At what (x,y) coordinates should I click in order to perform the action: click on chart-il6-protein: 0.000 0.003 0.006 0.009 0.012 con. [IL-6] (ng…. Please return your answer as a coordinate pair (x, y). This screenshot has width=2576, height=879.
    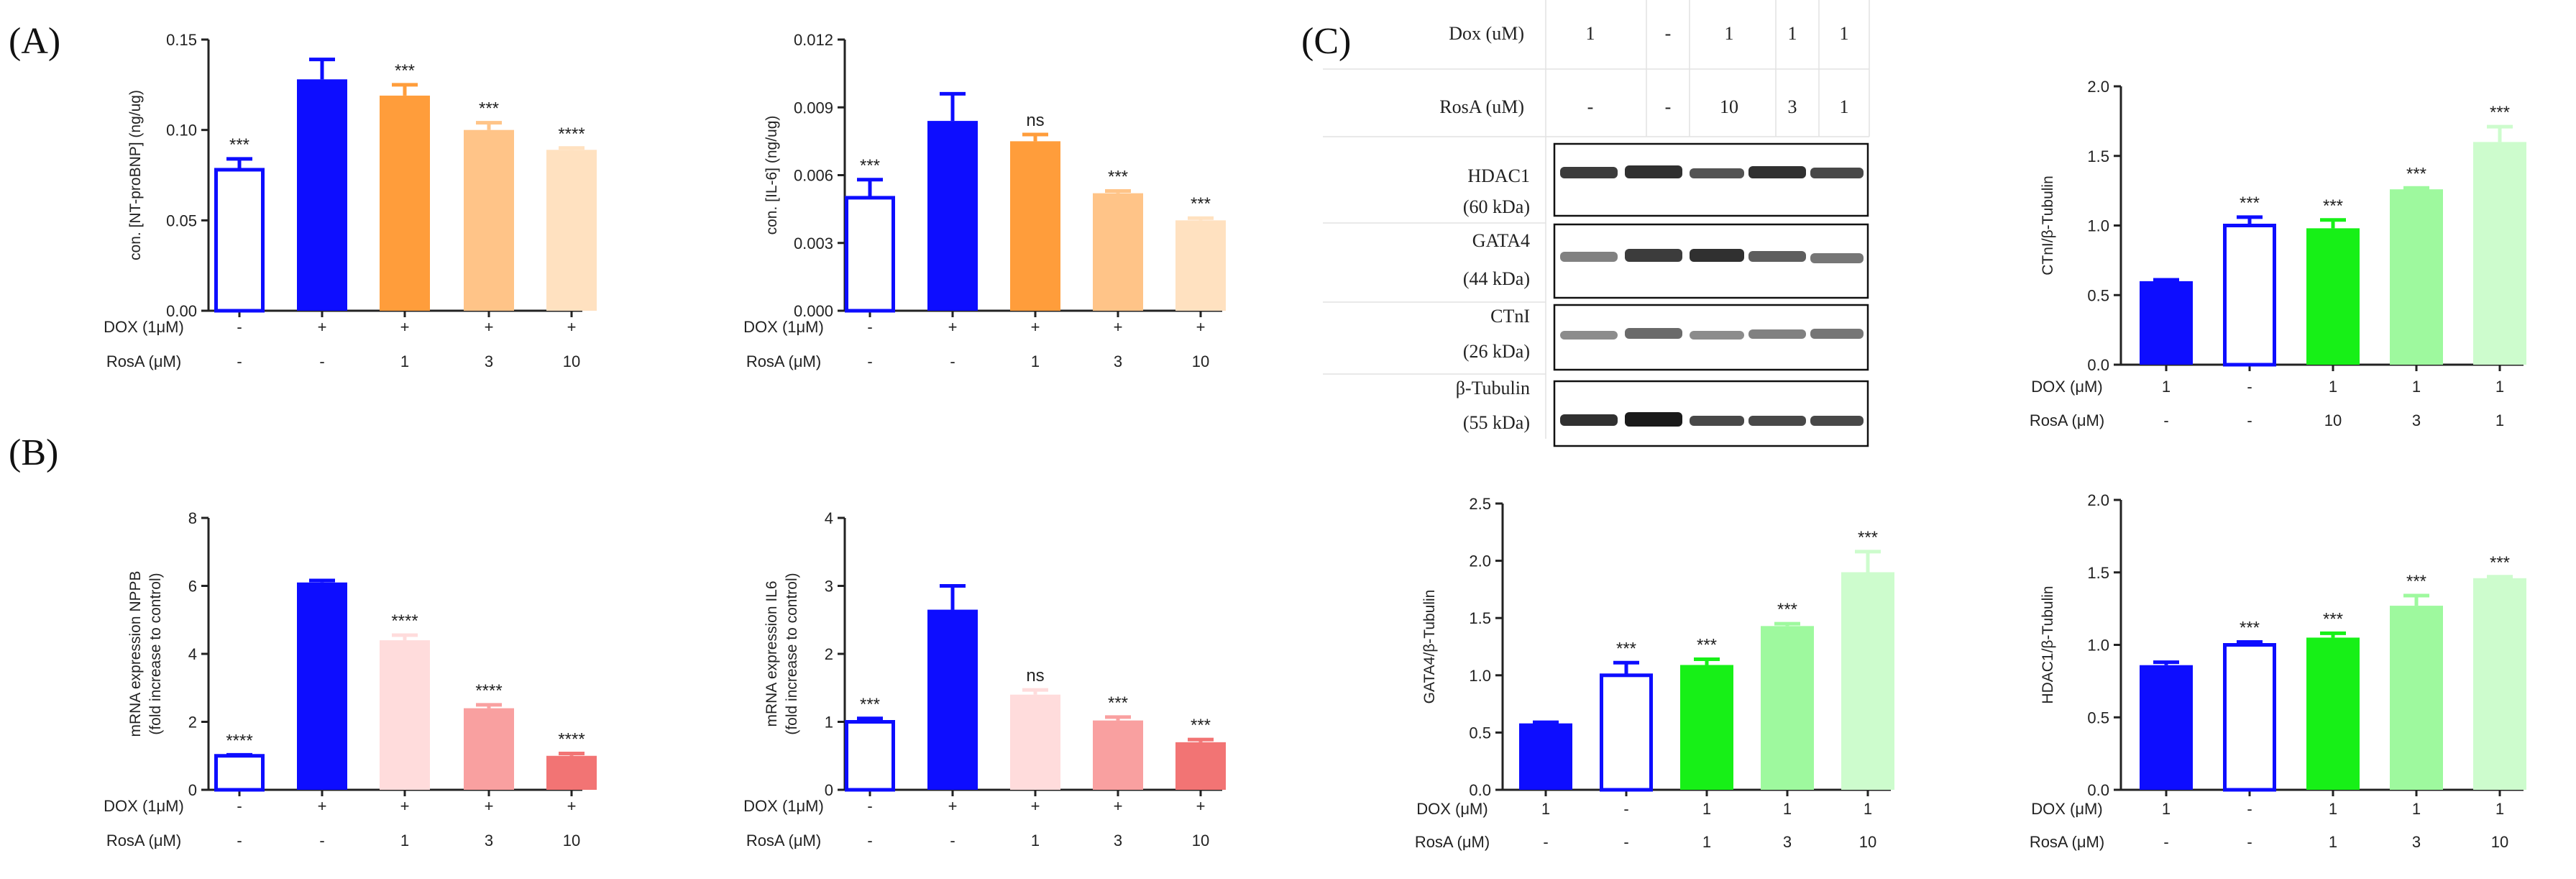
    Looking at the image, I should click on (984, 200).